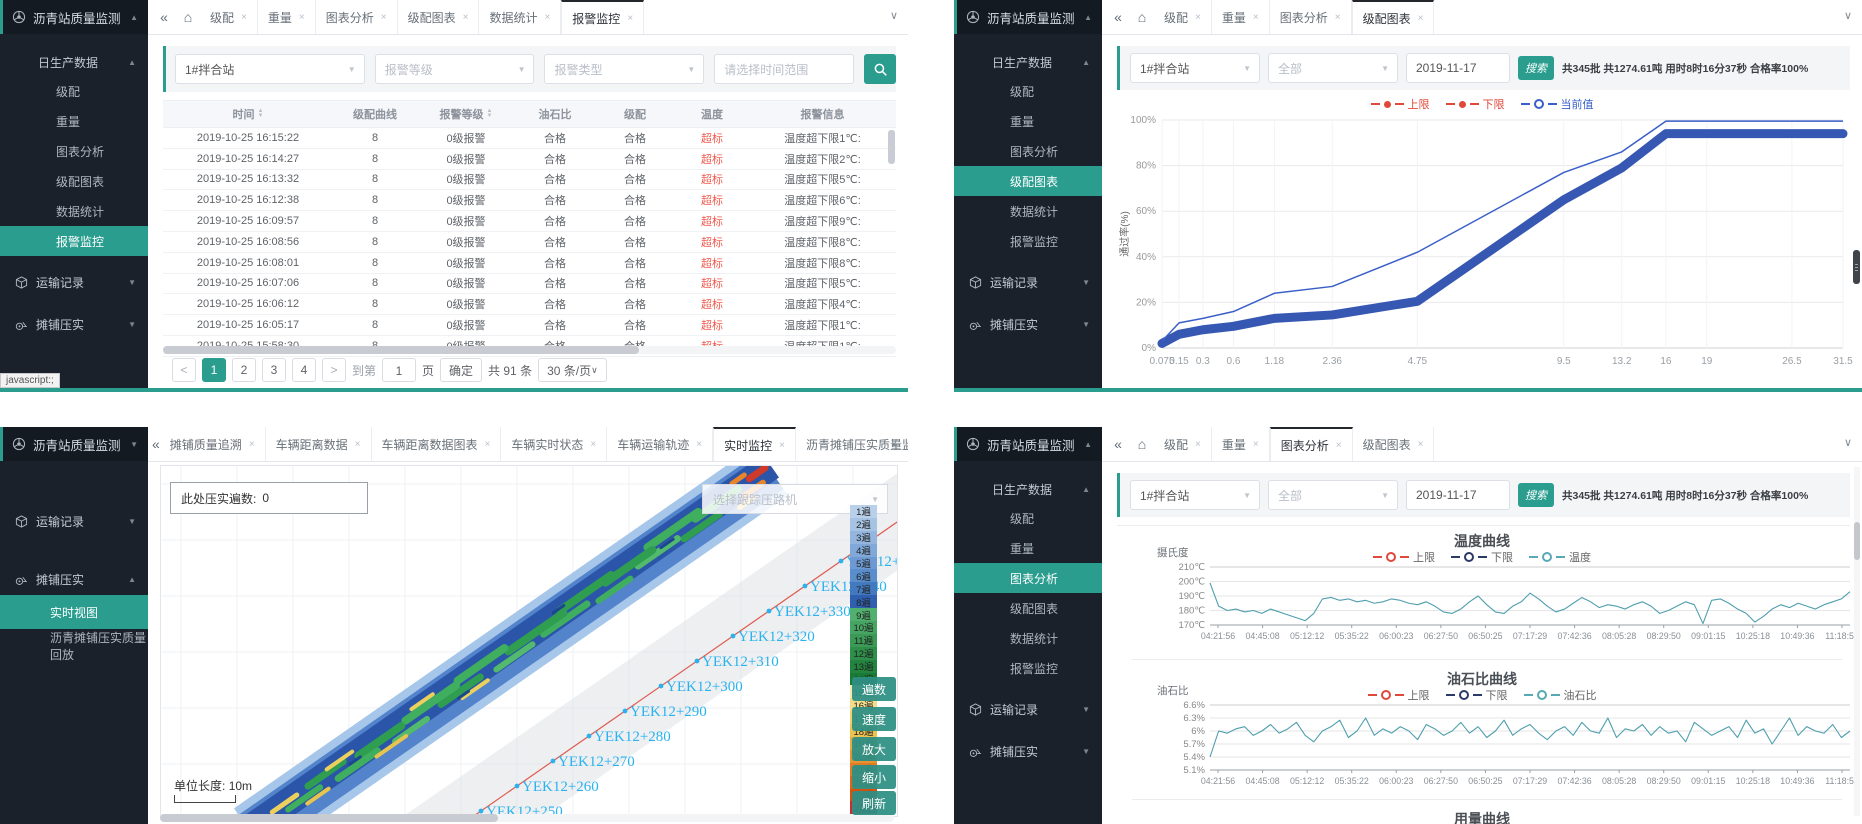  I want to click on sidebar-item: 实时视图, so click(74, 612).